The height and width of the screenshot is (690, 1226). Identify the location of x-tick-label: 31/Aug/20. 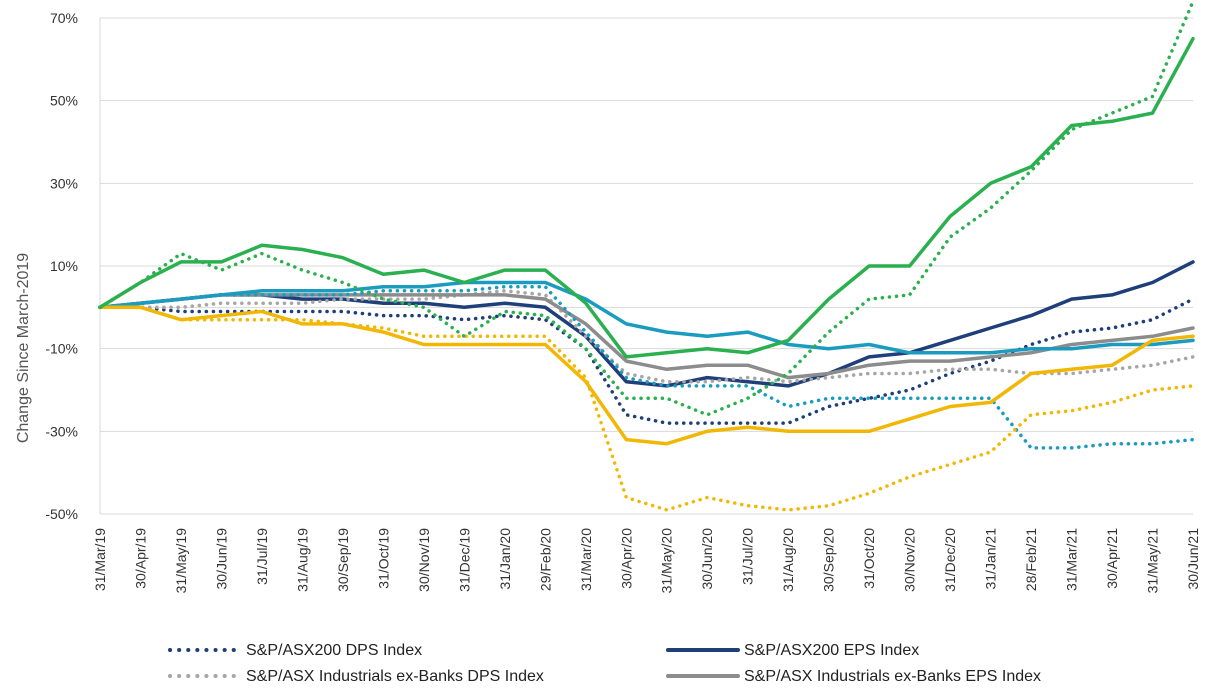
(788, 560).